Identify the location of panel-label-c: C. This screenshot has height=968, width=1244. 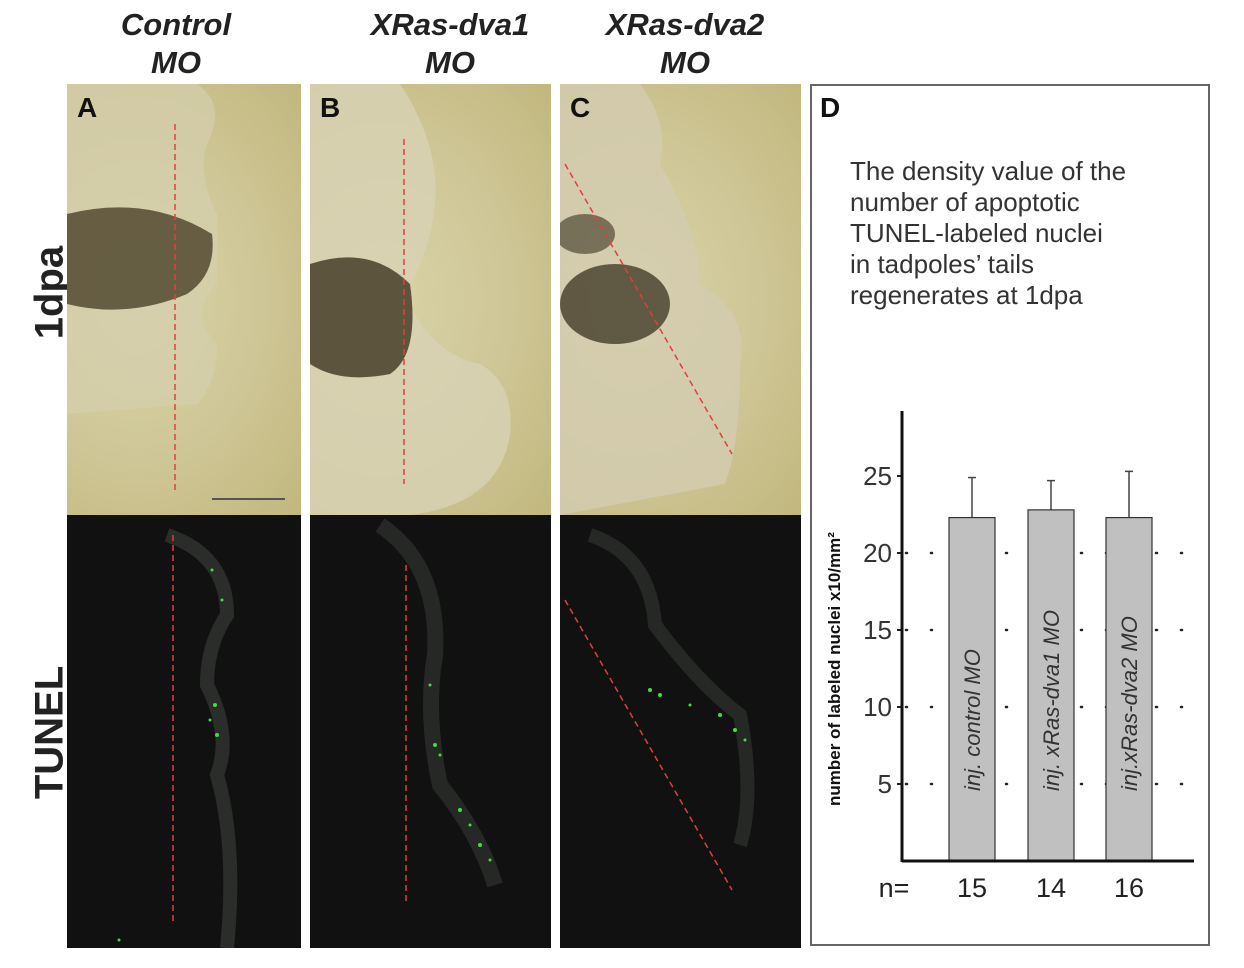
(580, 107).